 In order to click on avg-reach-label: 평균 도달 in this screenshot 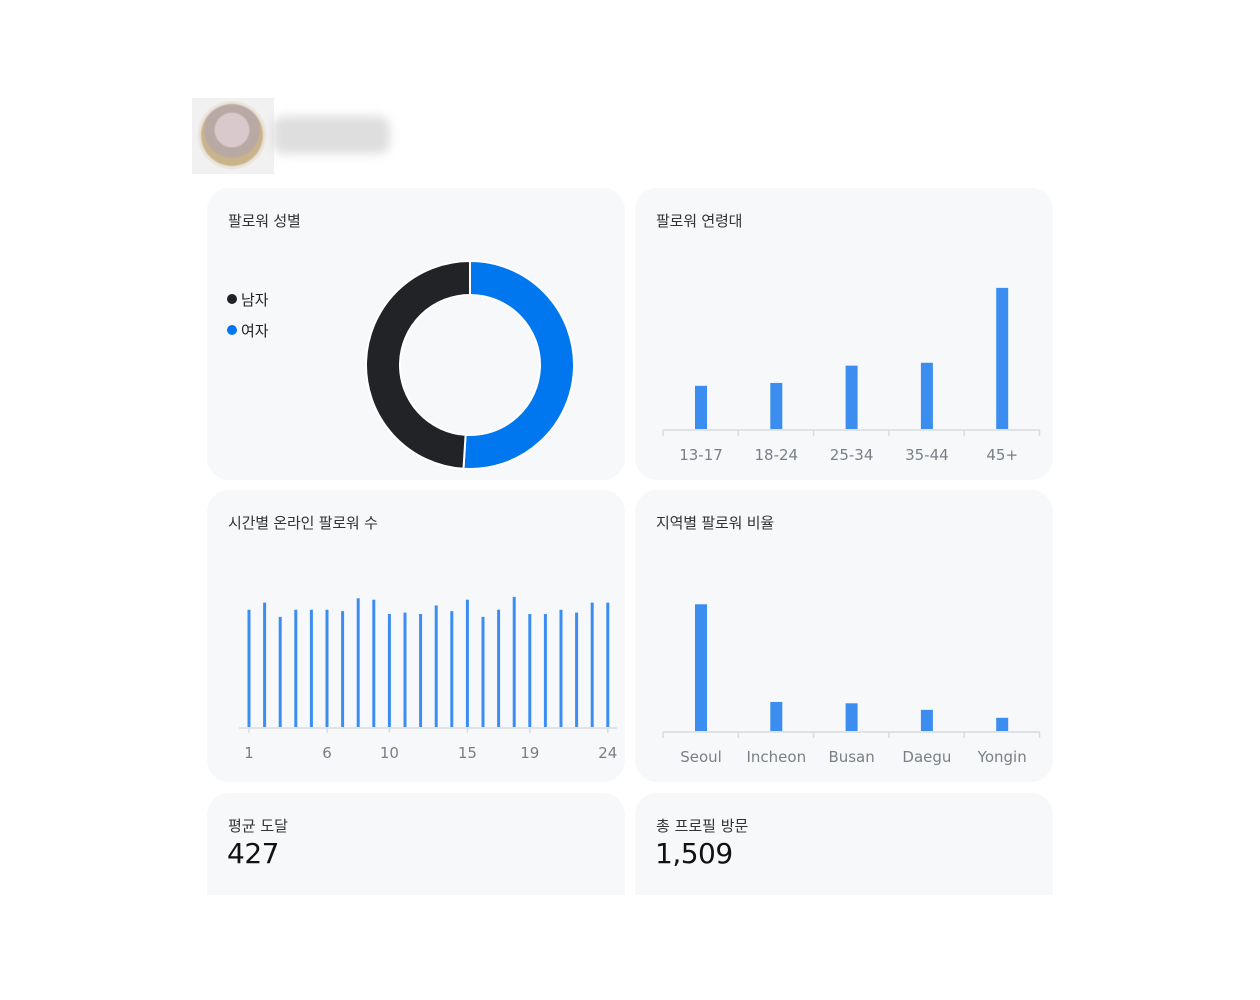, I will do `click(258, 826)`.